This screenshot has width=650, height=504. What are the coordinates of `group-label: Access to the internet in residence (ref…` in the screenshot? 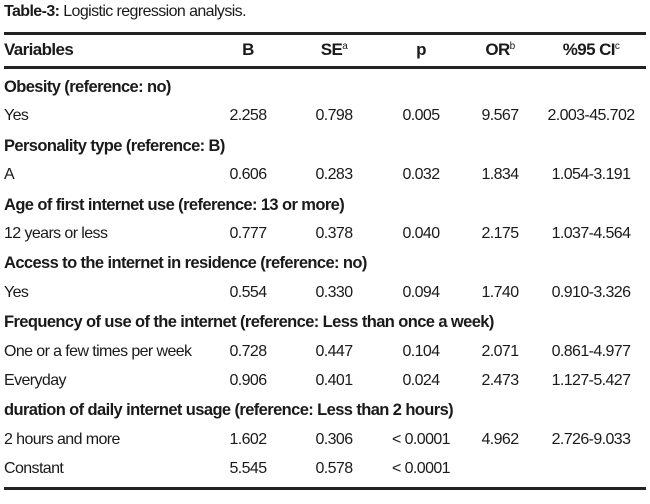 It's located at (185, 263).